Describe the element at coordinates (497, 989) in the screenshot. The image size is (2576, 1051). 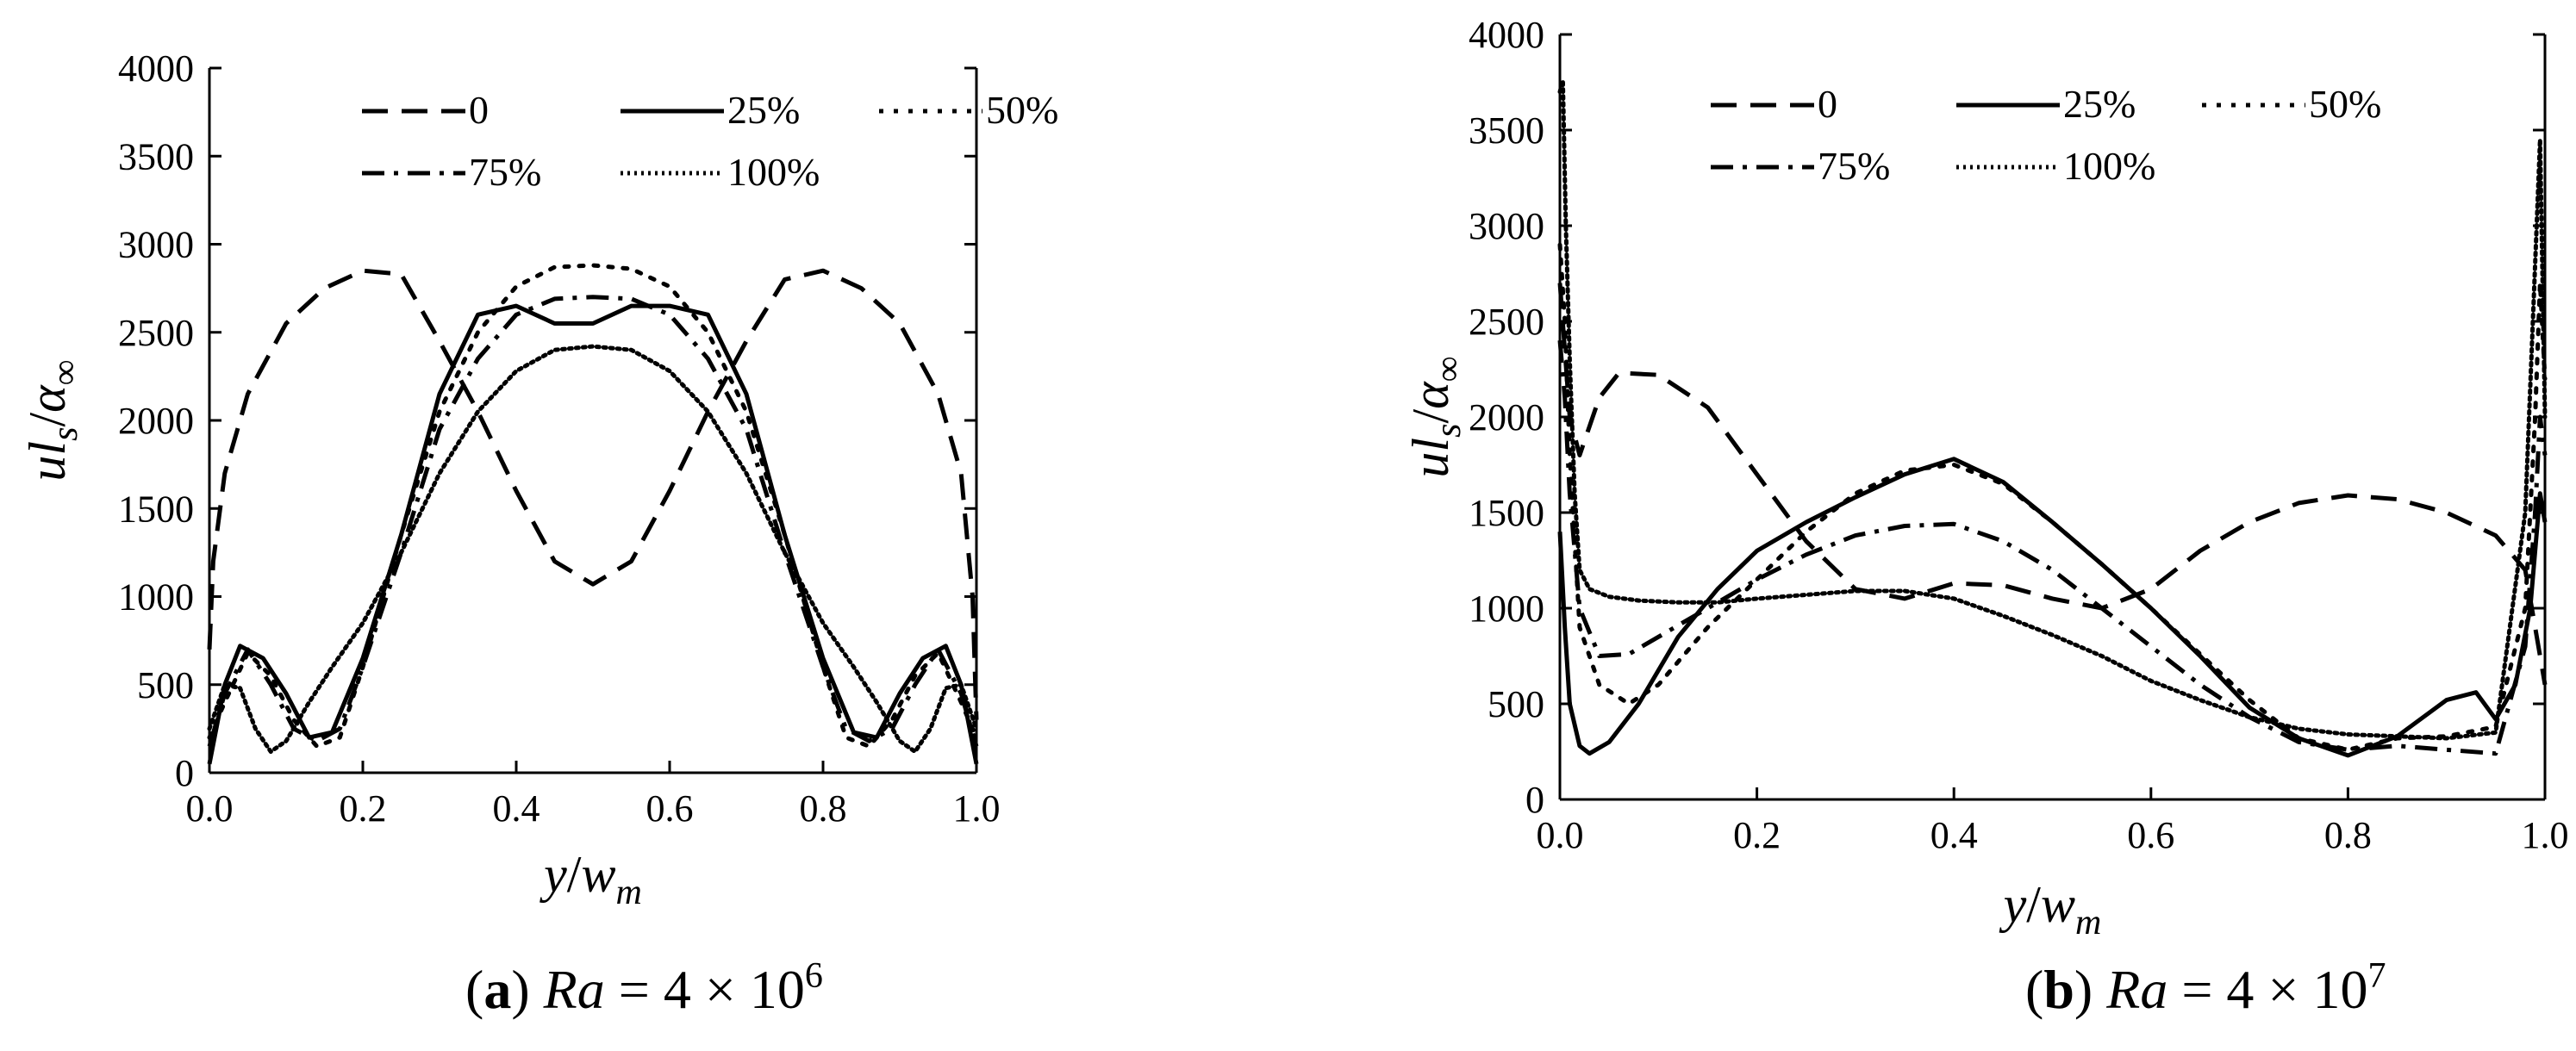
I see `caption-letter: a` at that location.